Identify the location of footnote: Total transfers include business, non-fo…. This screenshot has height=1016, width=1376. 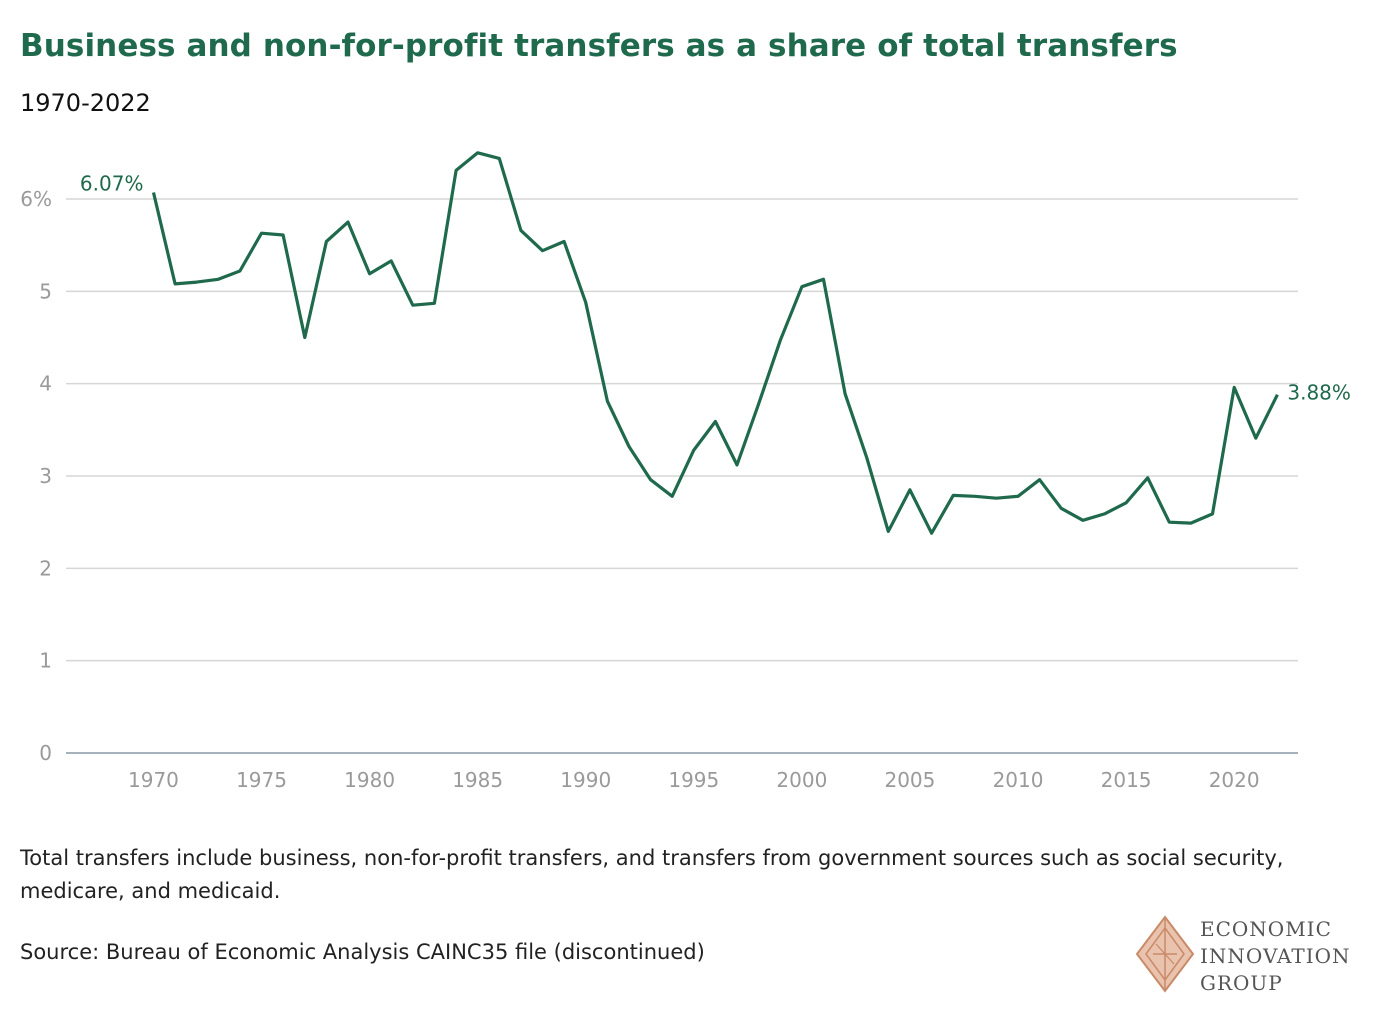
(652, 874).